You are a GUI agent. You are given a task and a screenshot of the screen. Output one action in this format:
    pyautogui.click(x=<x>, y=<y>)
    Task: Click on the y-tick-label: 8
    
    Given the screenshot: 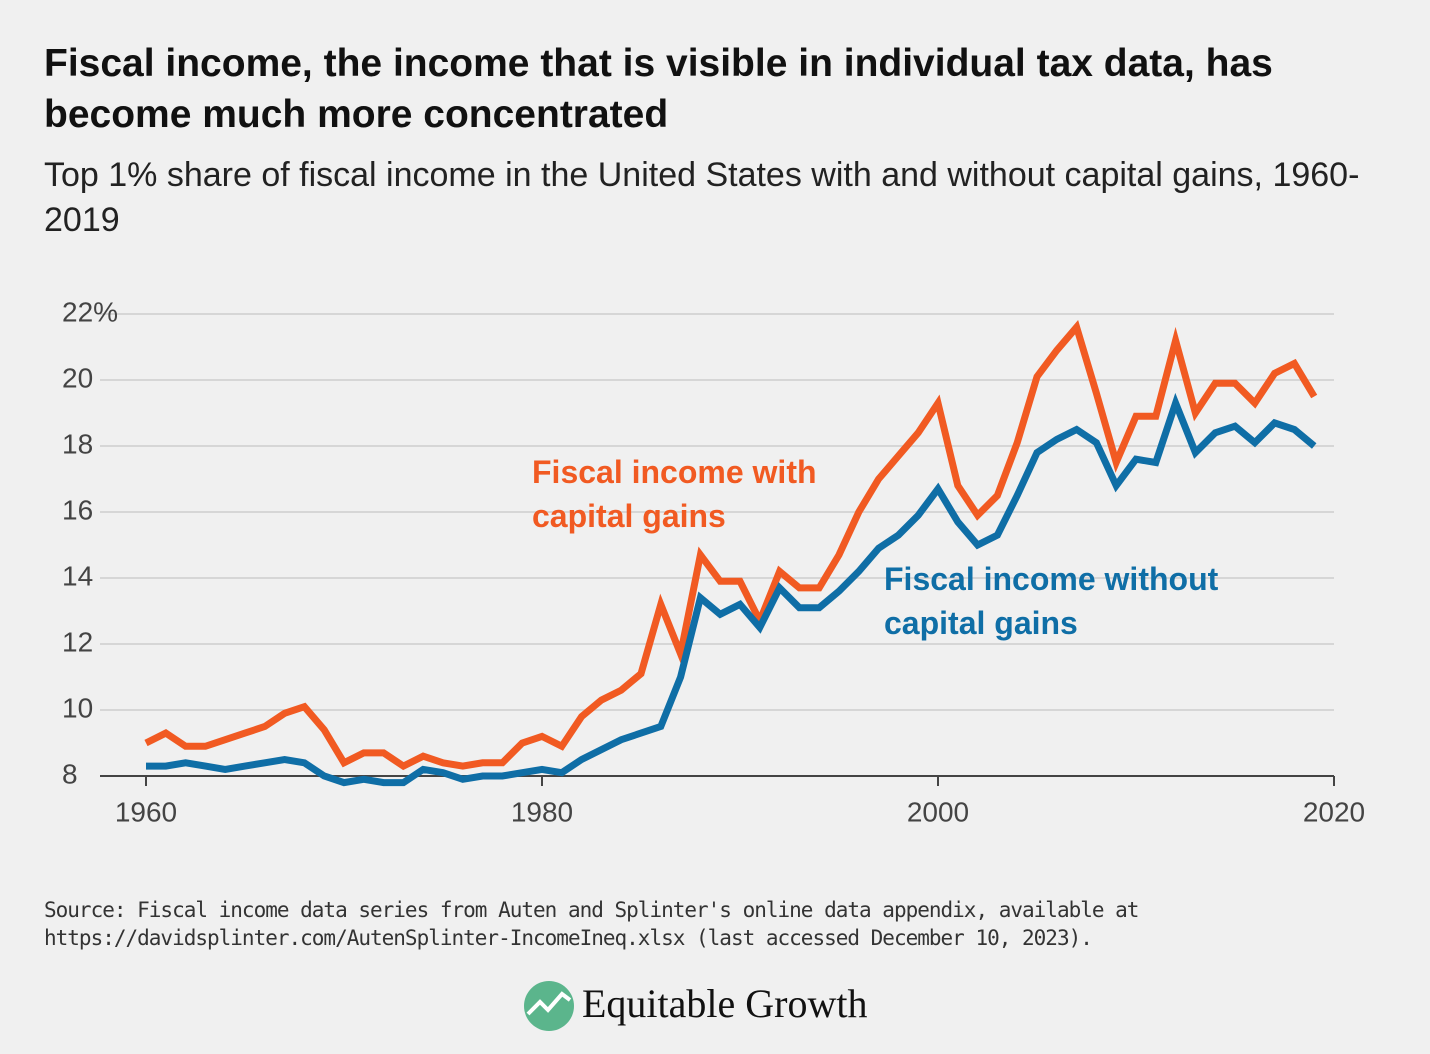 What is the action you would take?
    pyautogui.click(x=70, y=773)
    